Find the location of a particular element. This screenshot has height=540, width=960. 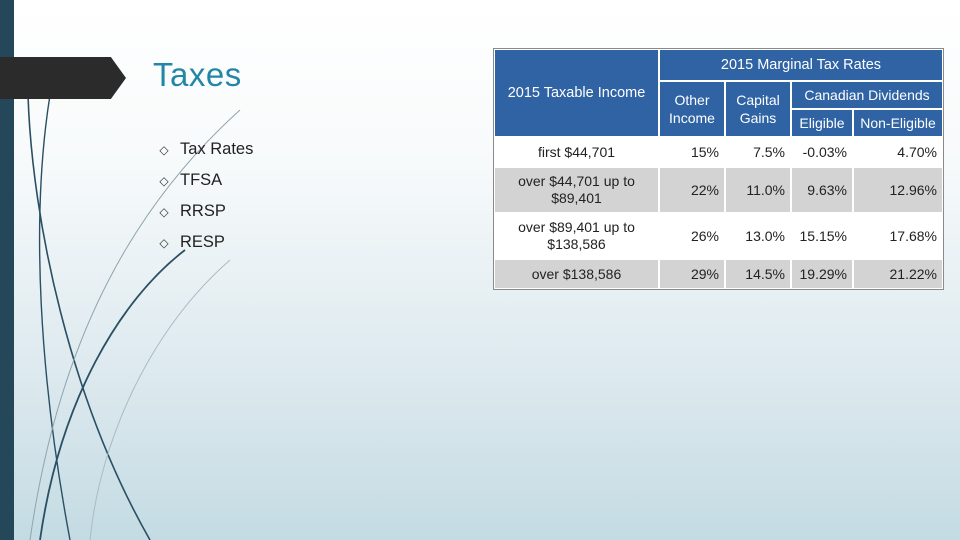

bullet-label: RRSP is located at coordinates (203, 211).